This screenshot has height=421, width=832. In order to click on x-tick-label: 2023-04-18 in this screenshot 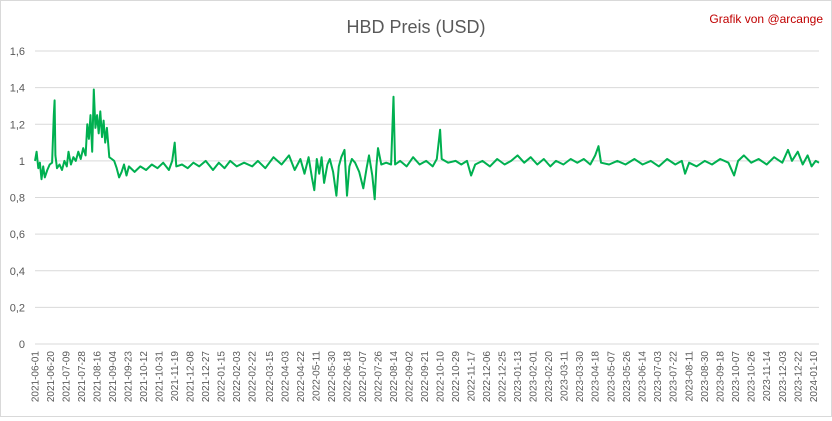, I will do `click(596, 377)`.